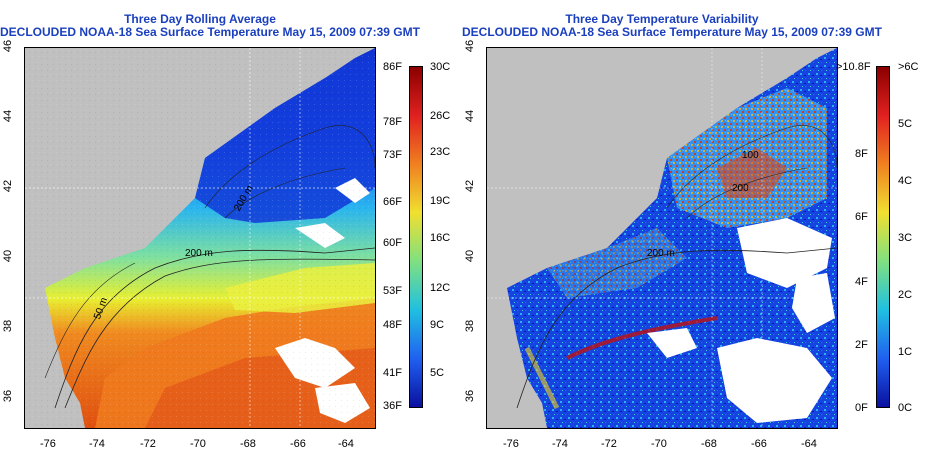 This screenshot has height=475, width=950. I want to click on colorbar-label: 3C, so click(905, 238).